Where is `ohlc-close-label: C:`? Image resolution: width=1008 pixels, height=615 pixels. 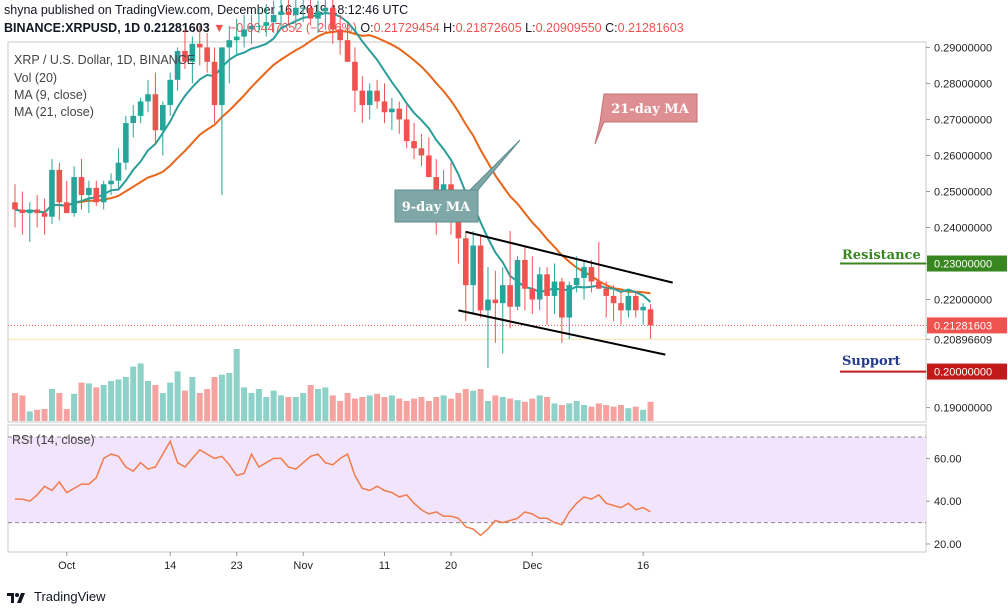 ohlc-close-label: C: is located at coordinates (611, 28).